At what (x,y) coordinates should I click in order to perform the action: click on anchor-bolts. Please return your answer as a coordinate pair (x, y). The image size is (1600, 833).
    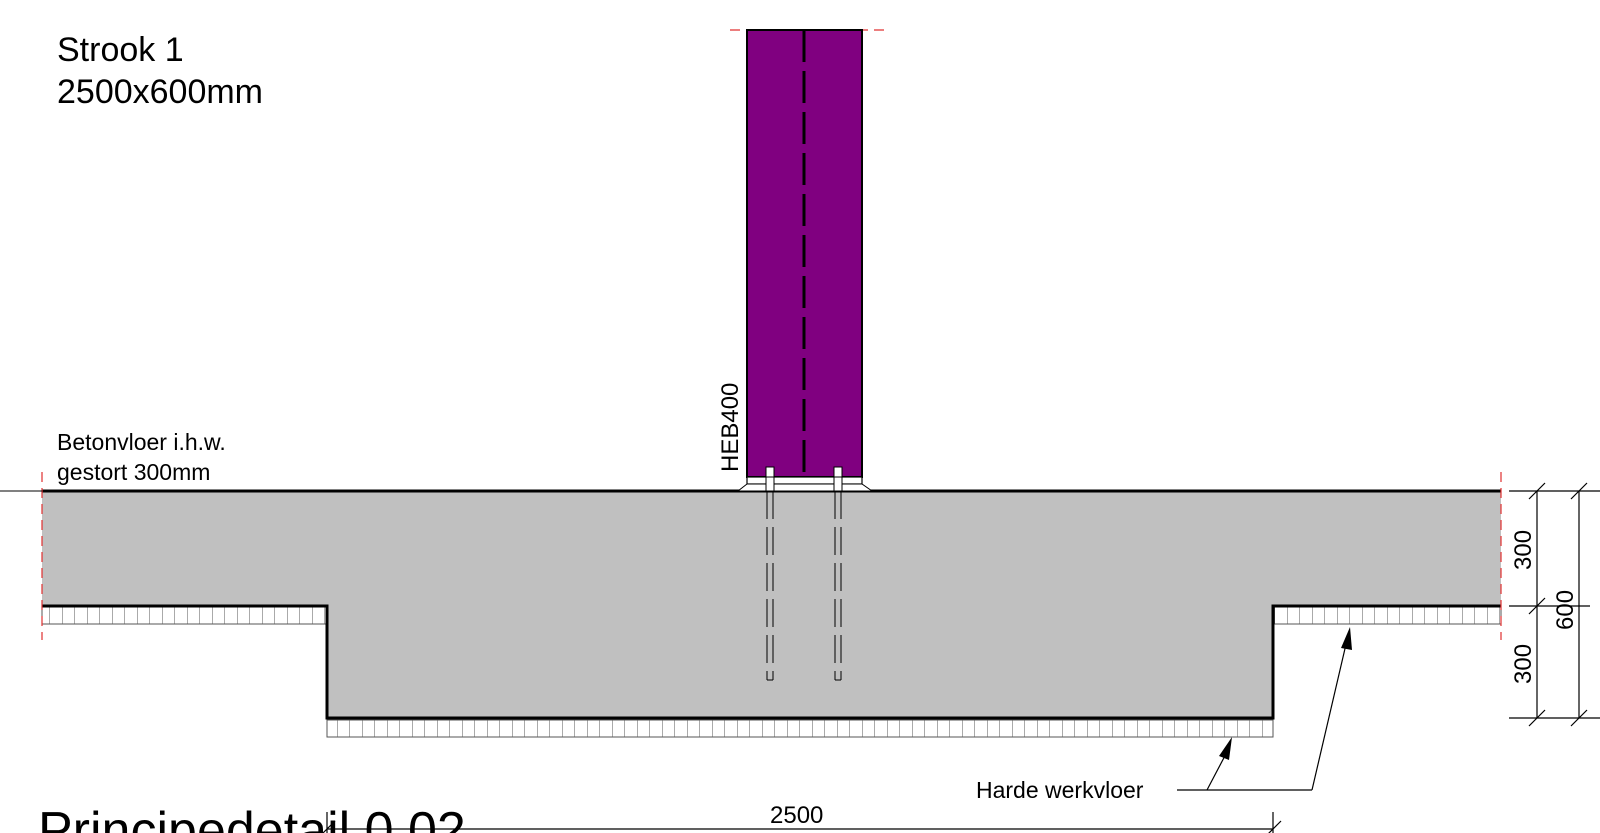
    Looking at the image, I should click on (804, 573).